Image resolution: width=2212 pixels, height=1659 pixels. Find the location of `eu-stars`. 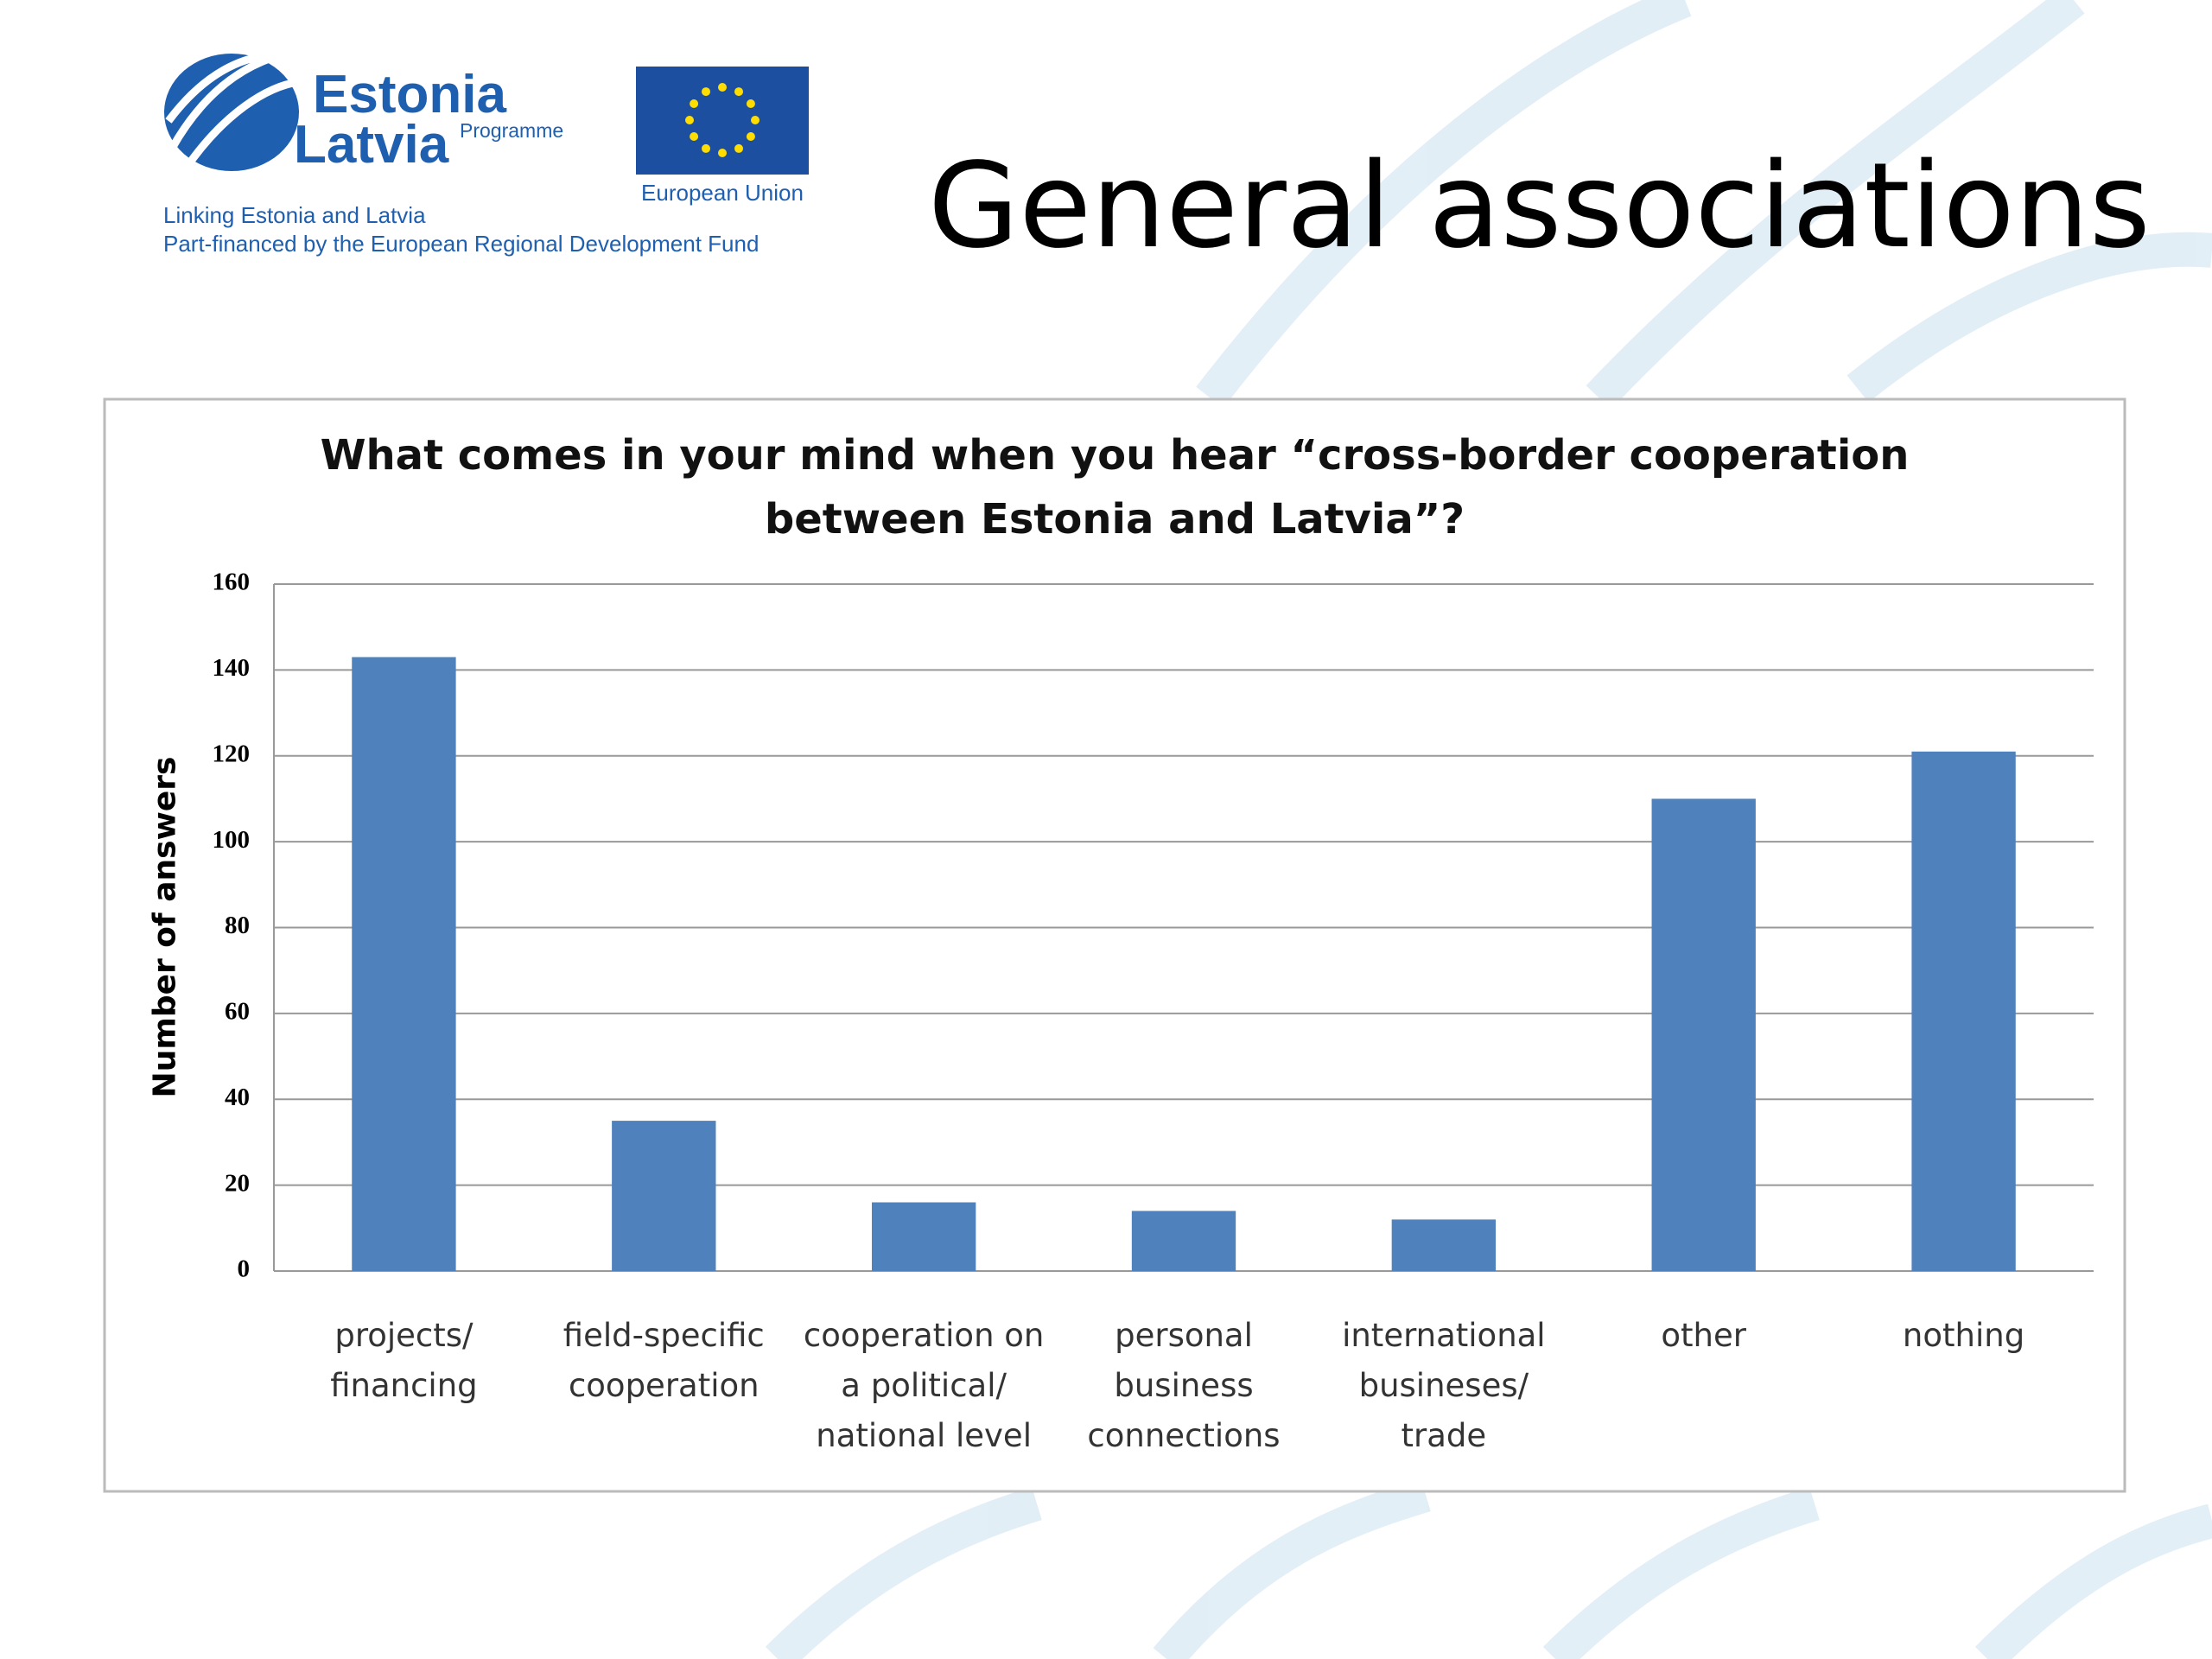

eu-stars is located at coordinates (722, 120).